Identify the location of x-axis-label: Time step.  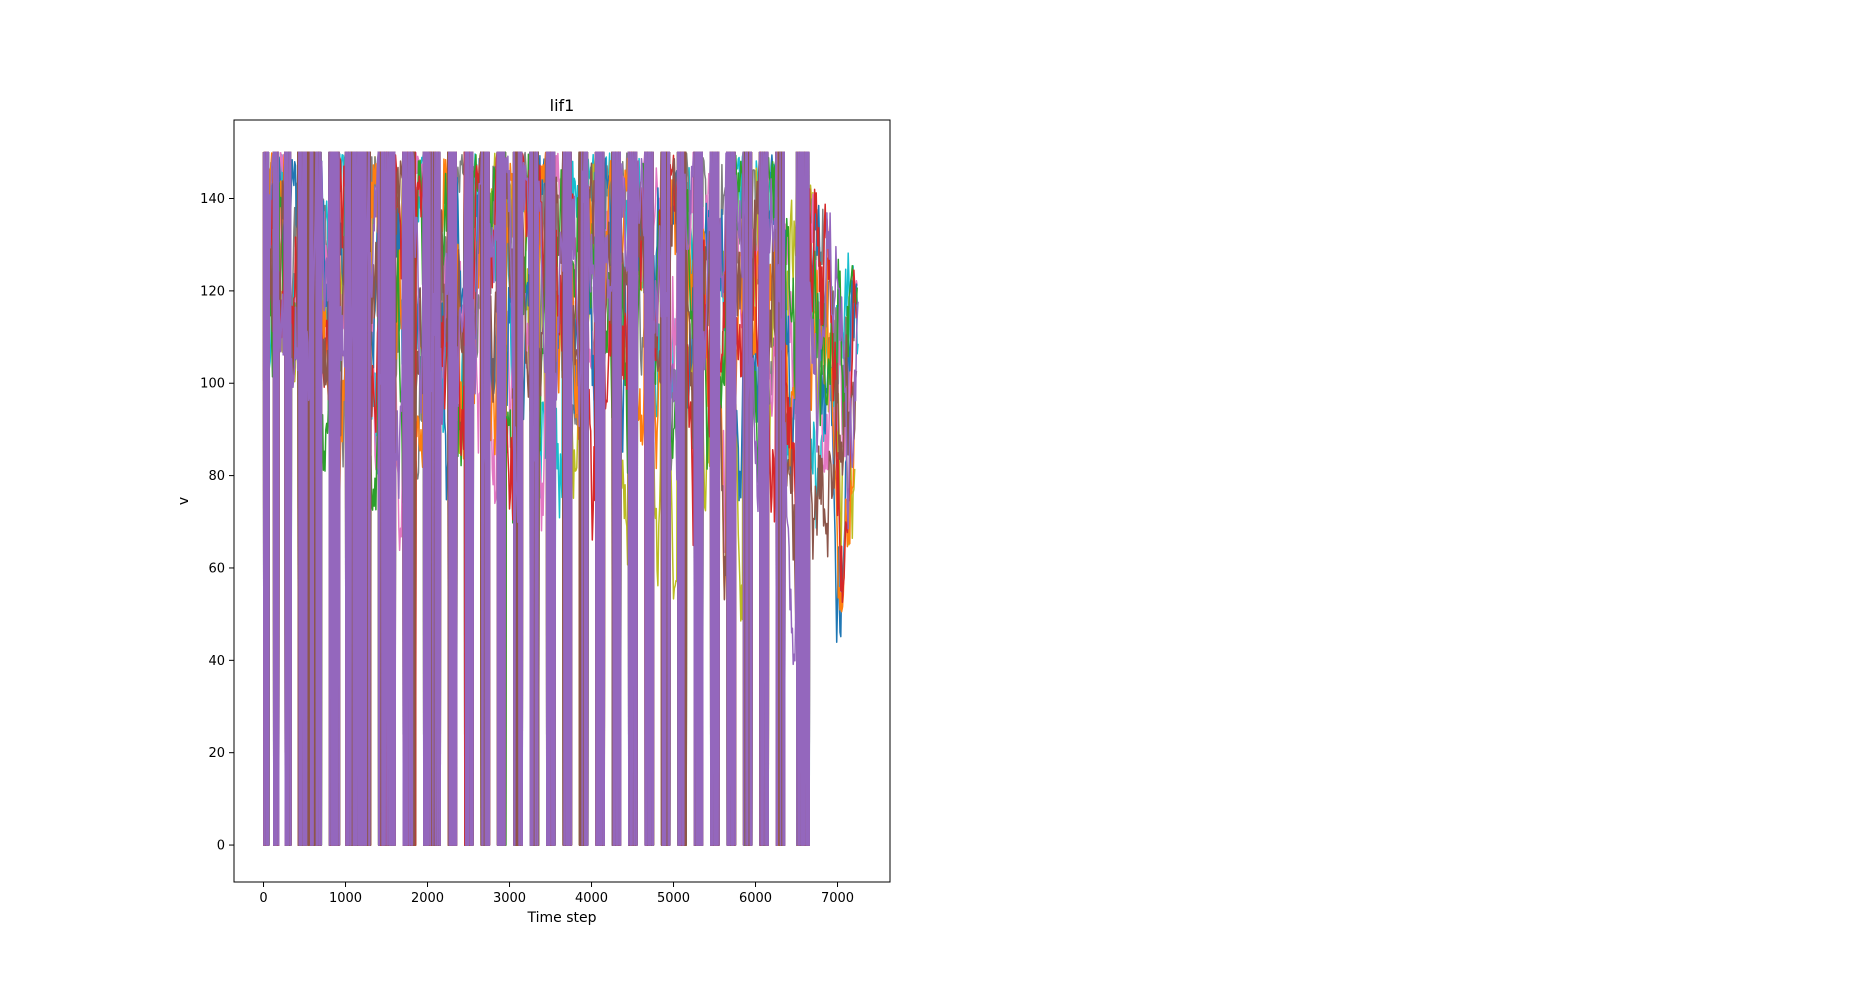
(562, 918).